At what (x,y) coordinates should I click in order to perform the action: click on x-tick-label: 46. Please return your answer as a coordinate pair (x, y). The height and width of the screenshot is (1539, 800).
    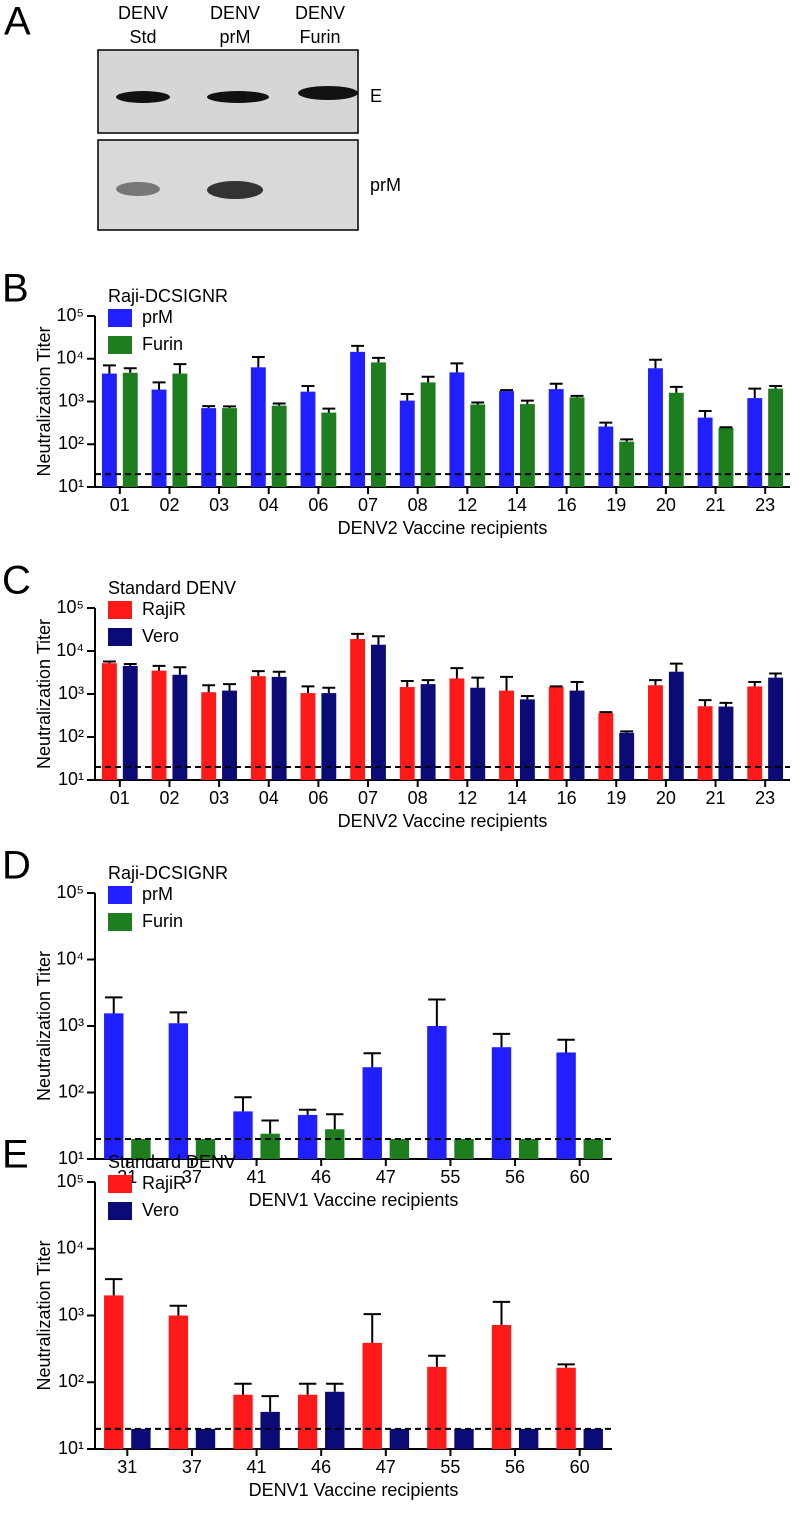
    Looking at the image, I should click on (321, 1467).